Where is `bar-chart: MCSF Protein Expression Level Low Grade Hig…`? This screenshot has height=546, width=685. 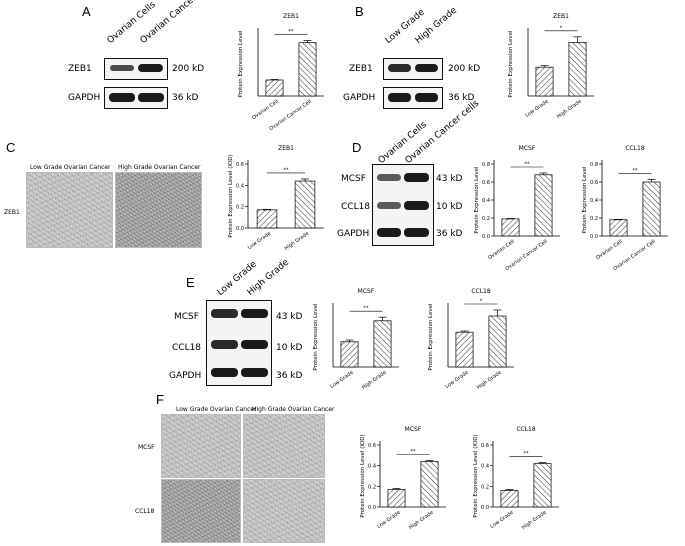
bar-chart: MCSF Protein Expression Level Low Grade Hig… is located at coordinates (356, 339).